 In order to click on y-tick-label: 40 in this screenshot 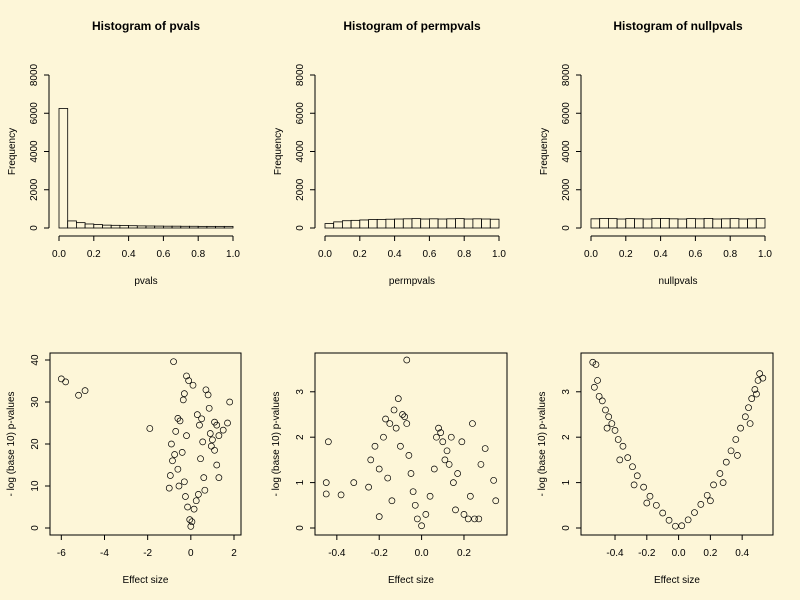, I will do `click(35, 360)`.